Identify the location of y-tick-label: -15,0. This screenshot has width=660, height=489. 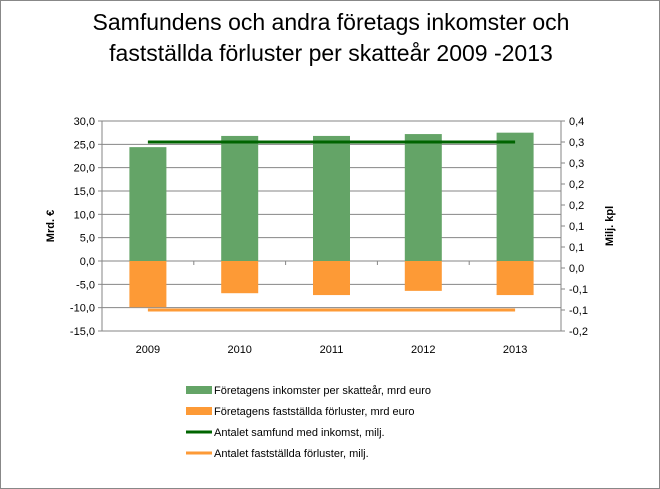
(82, 332).